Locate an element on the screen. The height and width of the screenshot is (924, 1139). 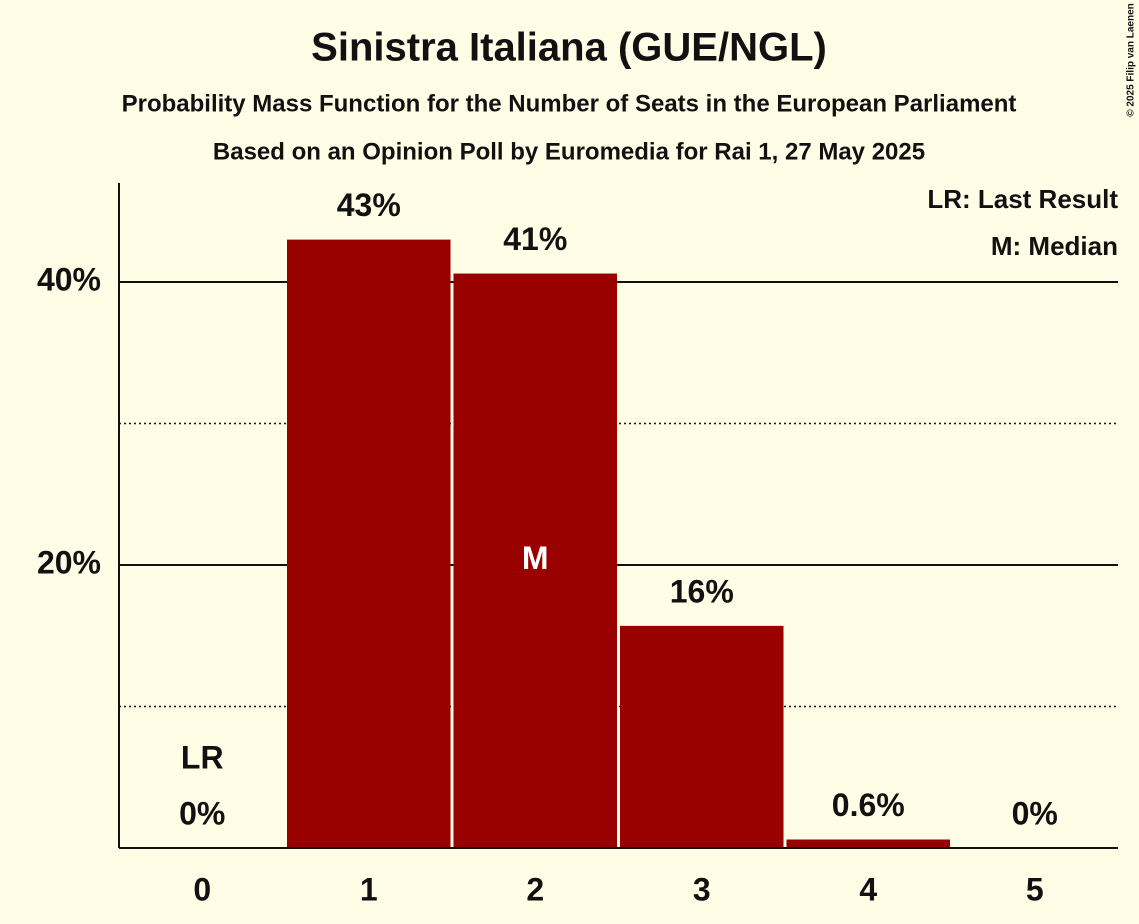
x-tick-label: 4 is located at coordinates (868, 889).